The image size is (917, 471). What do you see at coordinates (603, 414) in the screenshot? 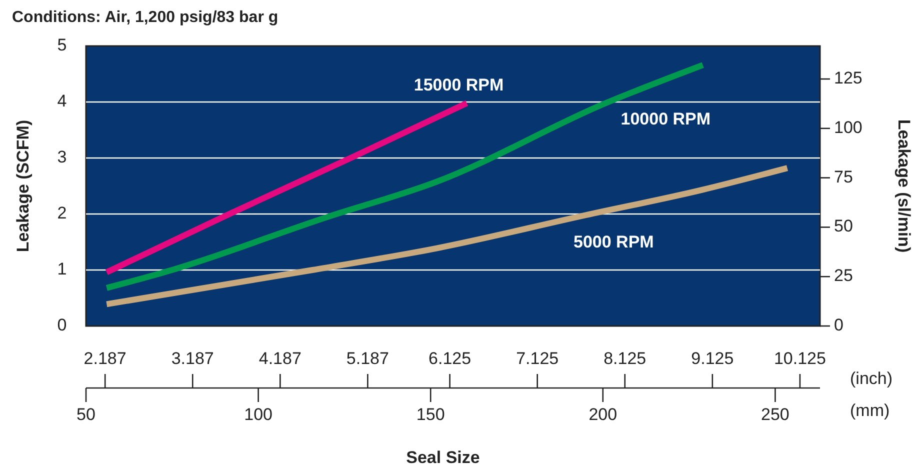
I see `x-tick-label: 200` at bounding box center [603, 414].